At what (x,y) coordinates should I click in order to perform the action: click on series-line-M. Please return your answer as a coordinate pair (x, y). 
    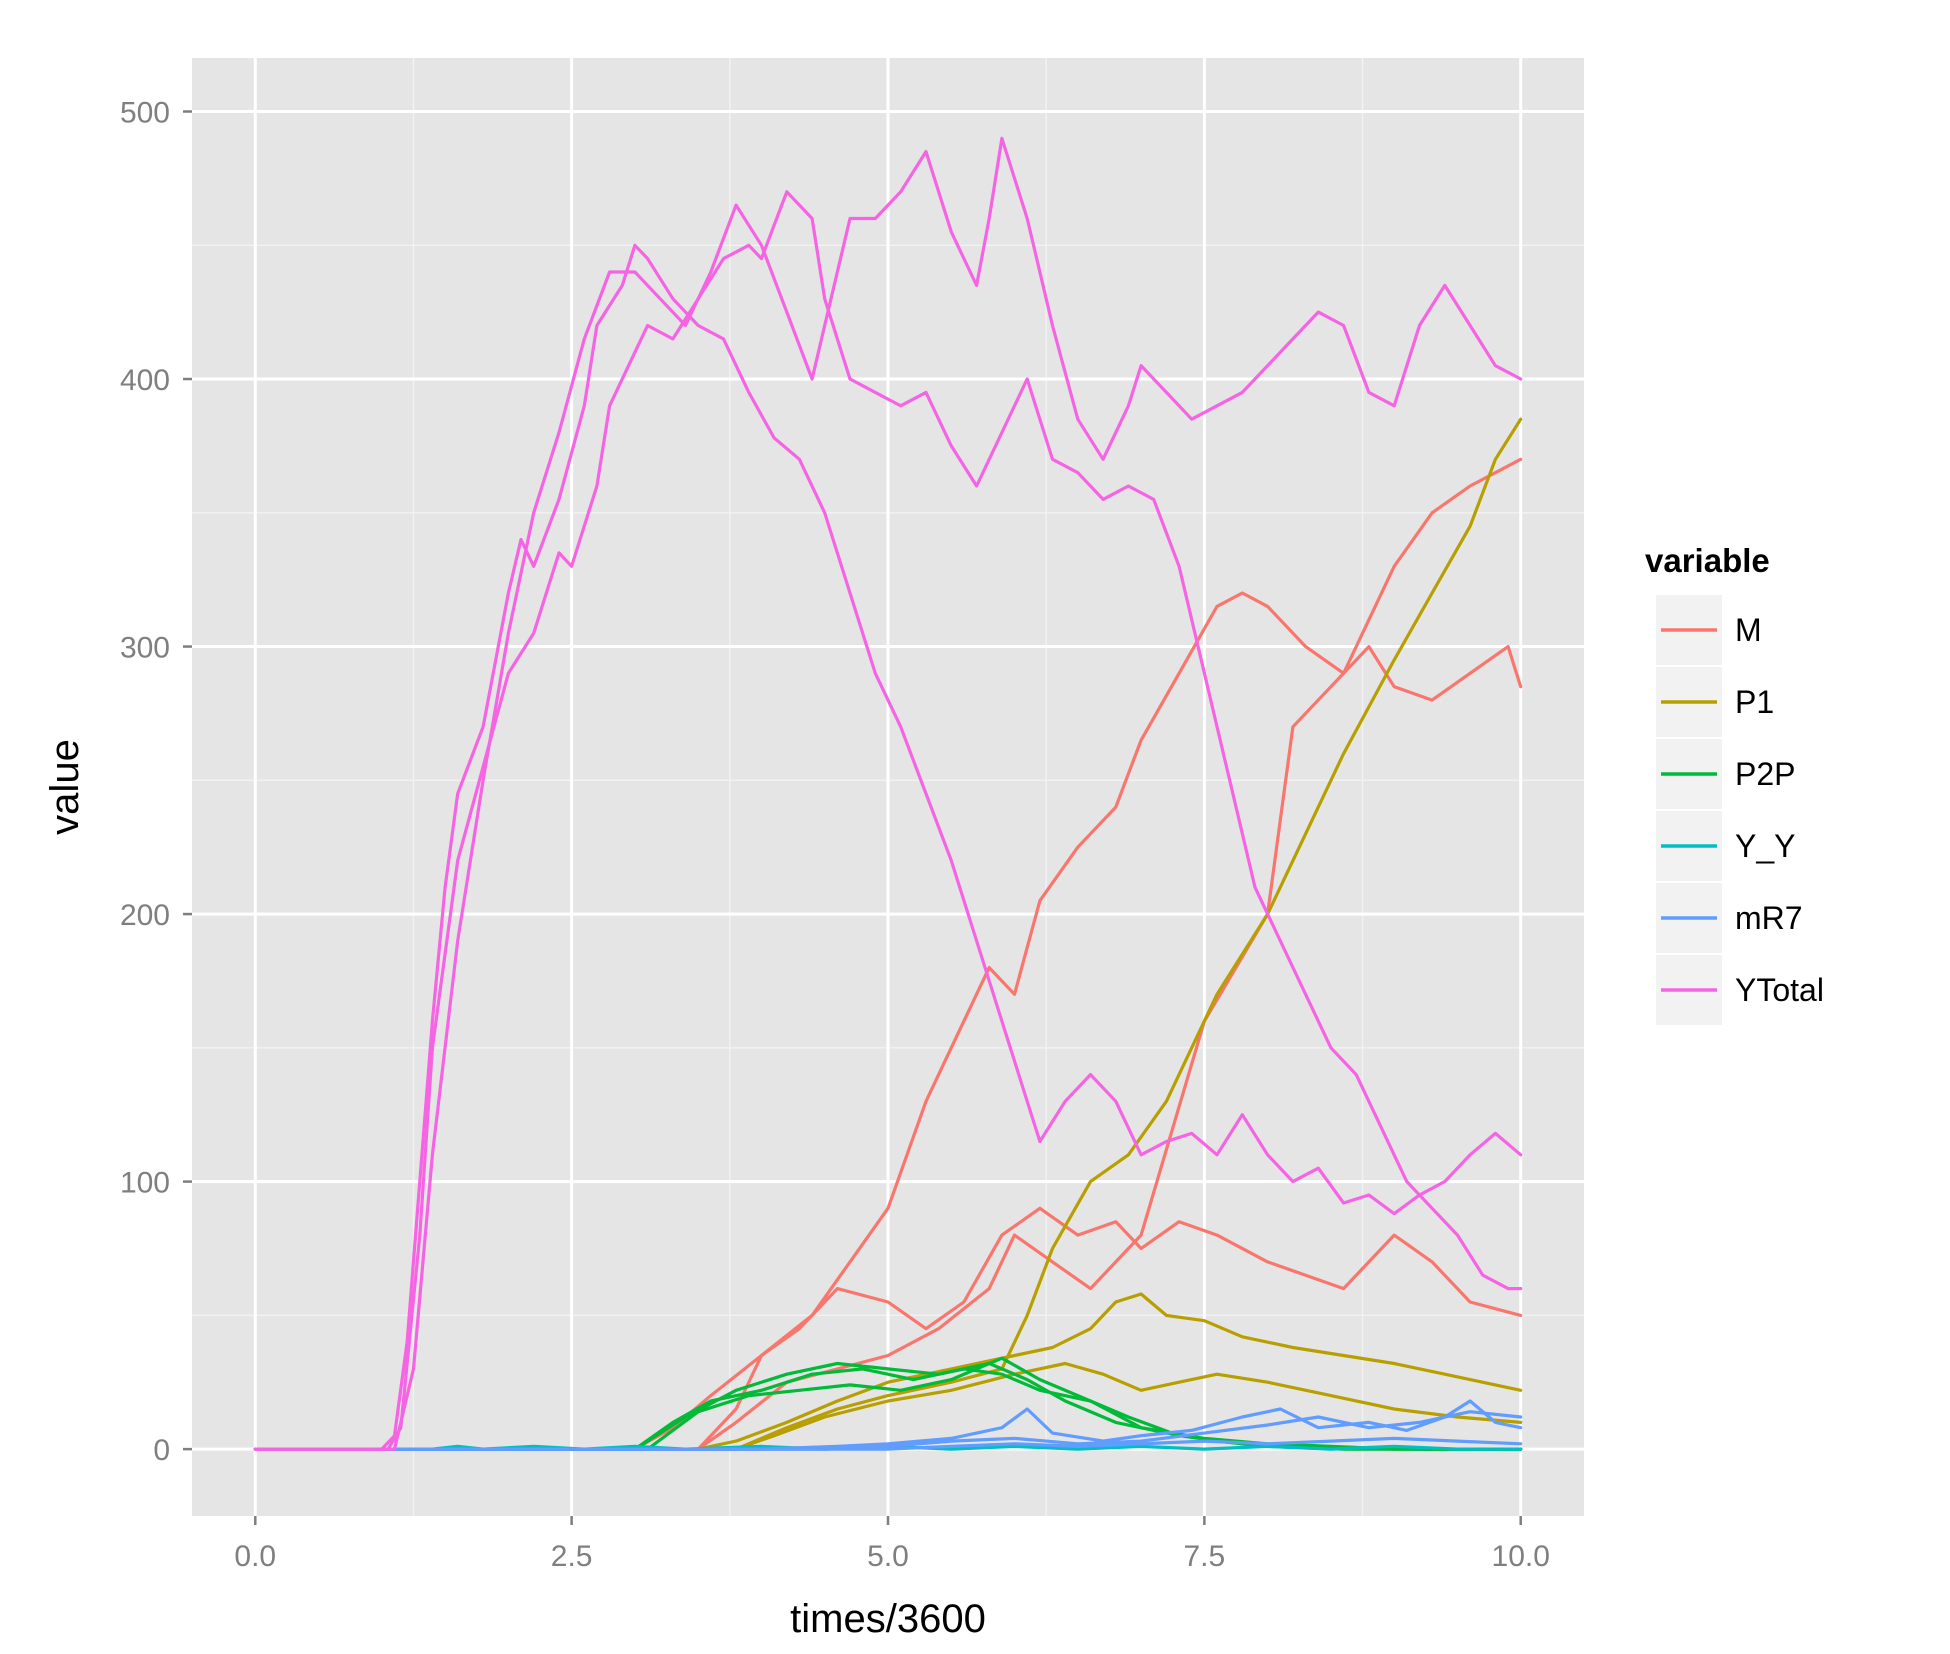
    Looking at the image, I should click on (888, 1328).